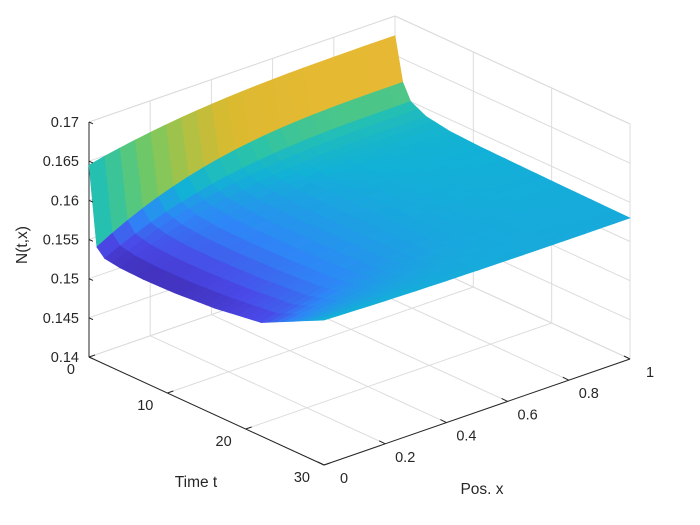 The height and width of the screenshot is (525, 700). What do you see at coordinates (71, 370) in the screenshot?
I see `t-tick-label: 0` at bounding box center [71, 370].